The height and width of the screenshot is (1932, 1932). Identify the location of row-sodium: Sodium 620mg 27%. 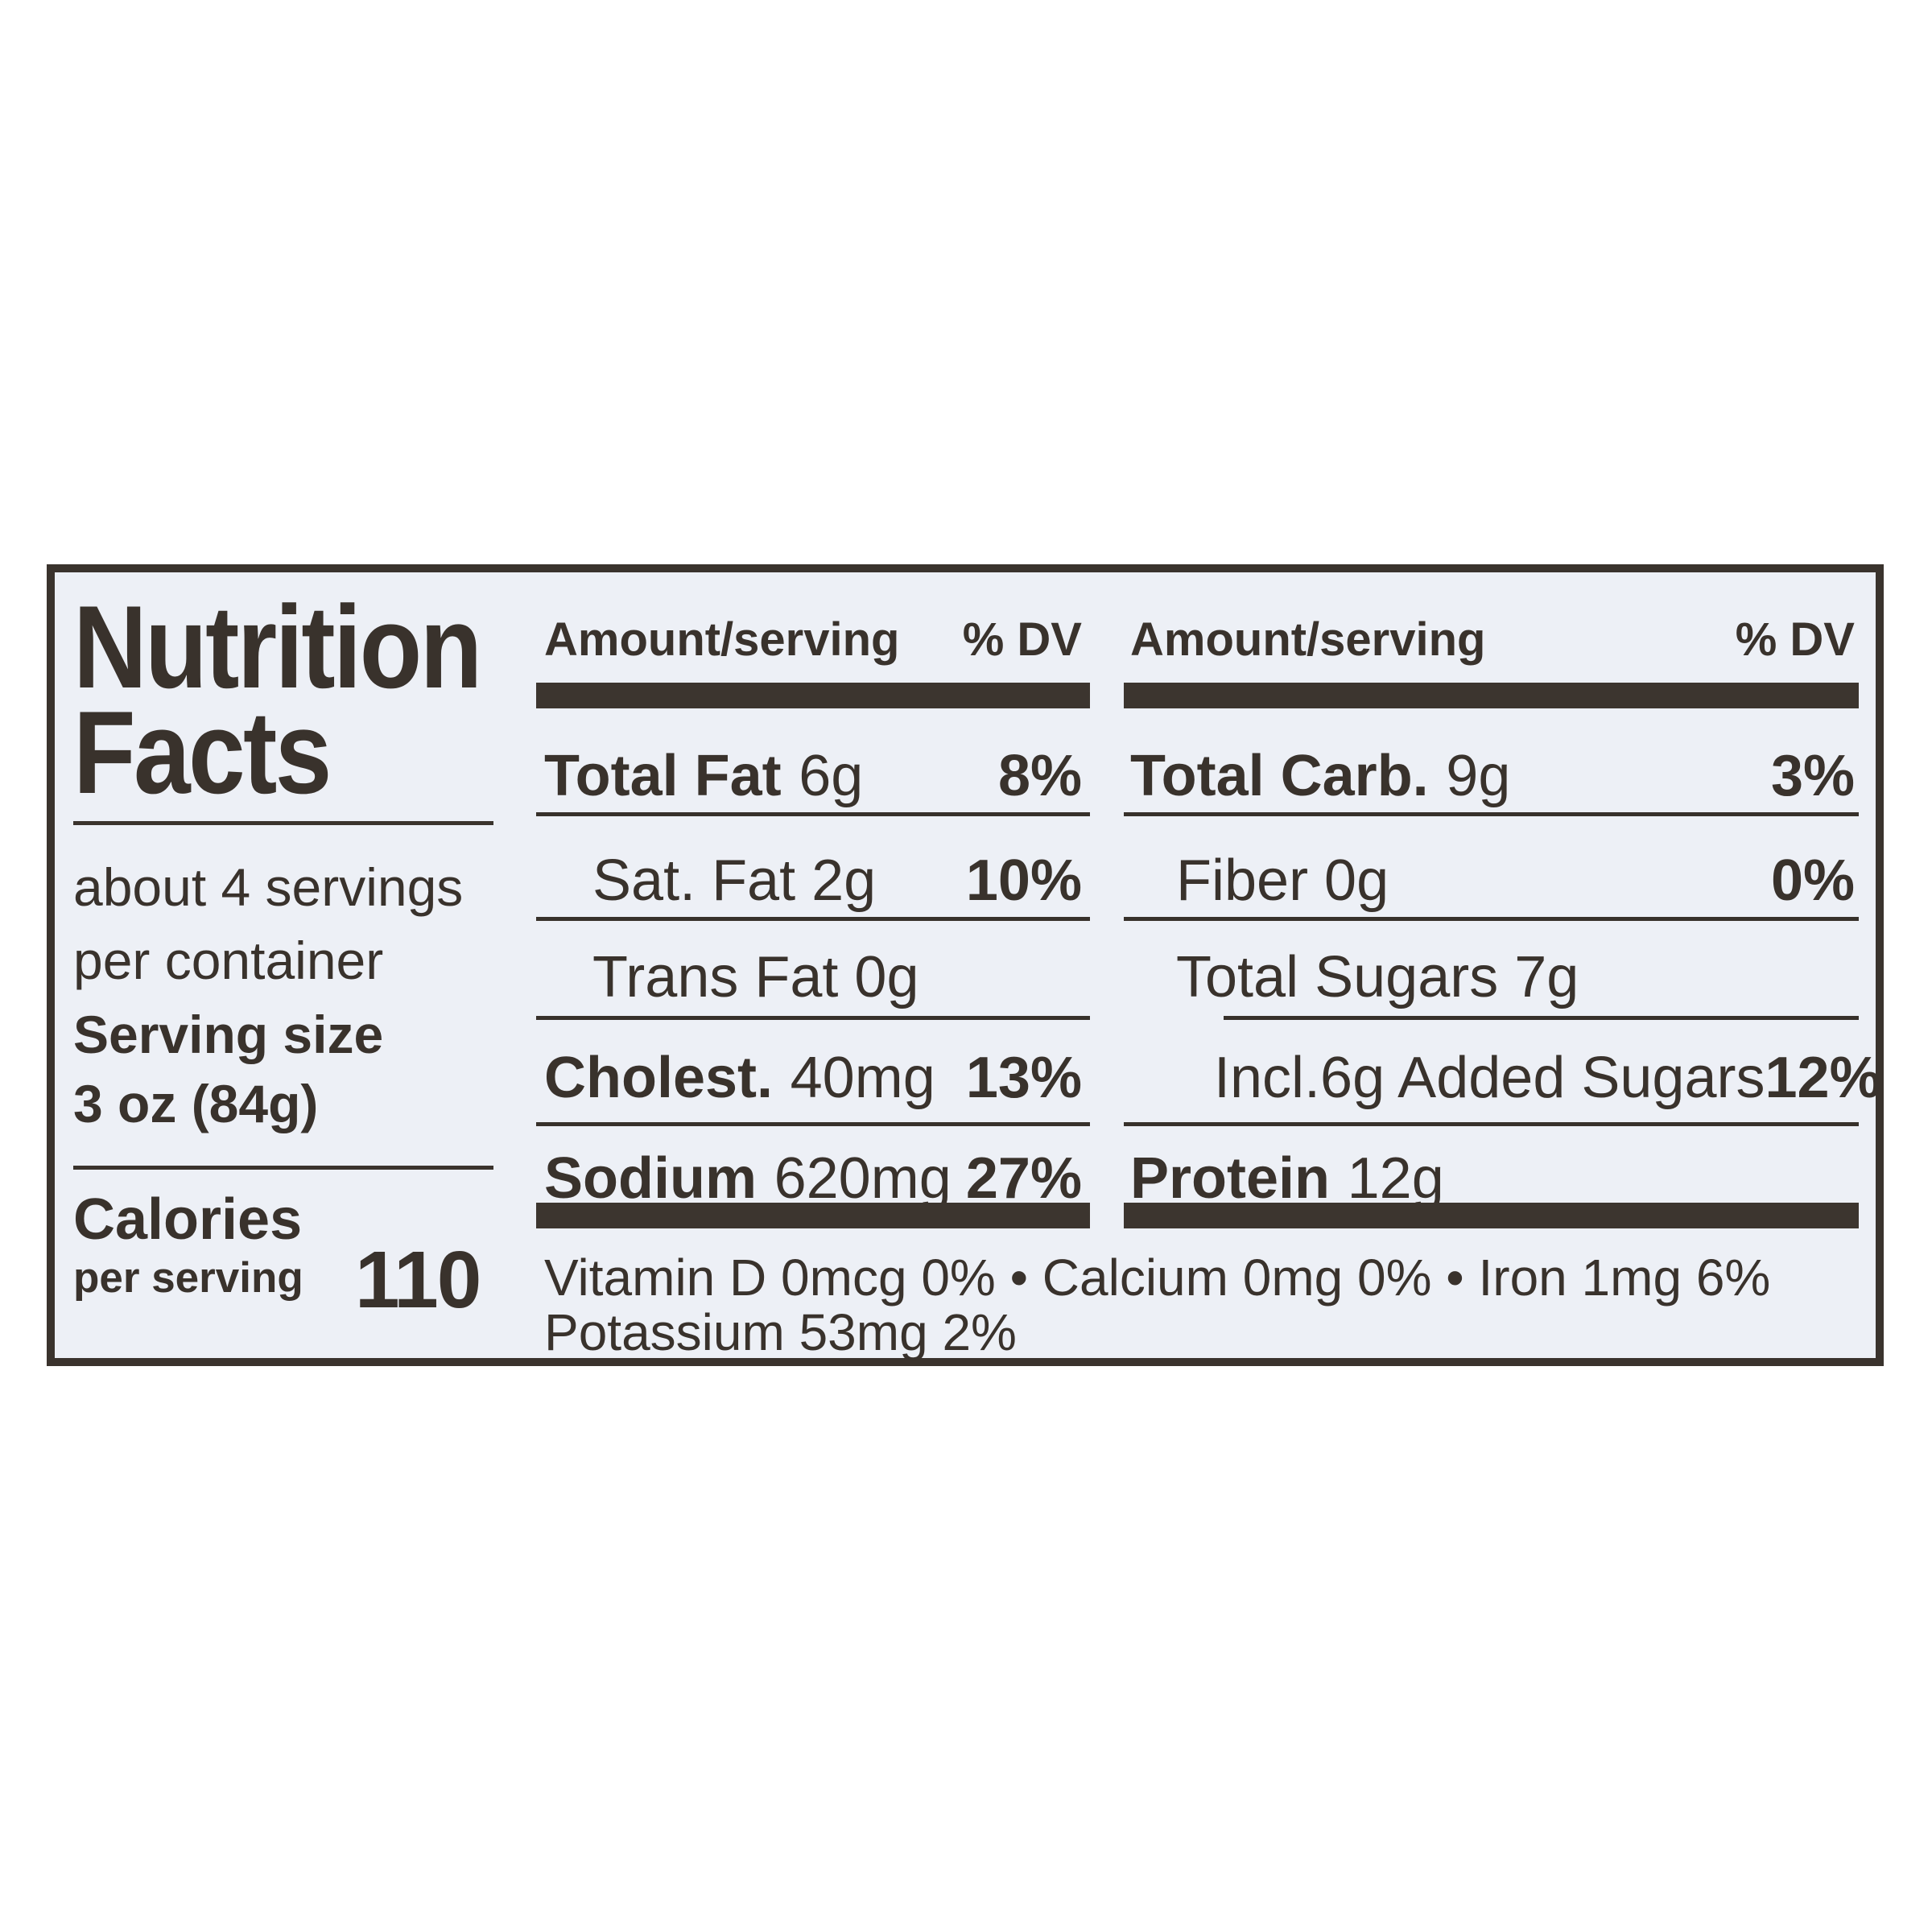
(813, 1179).